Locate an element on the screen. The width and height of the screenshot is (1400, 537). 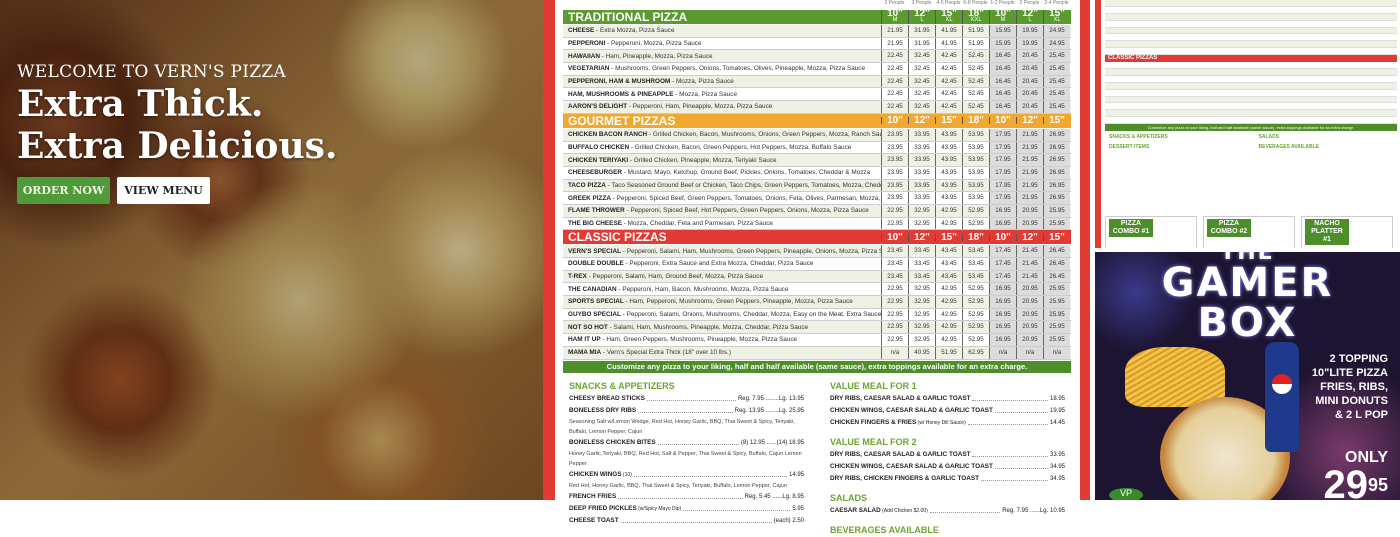
item-name: FRENCH FRIES is located at coordinates (592, 496).